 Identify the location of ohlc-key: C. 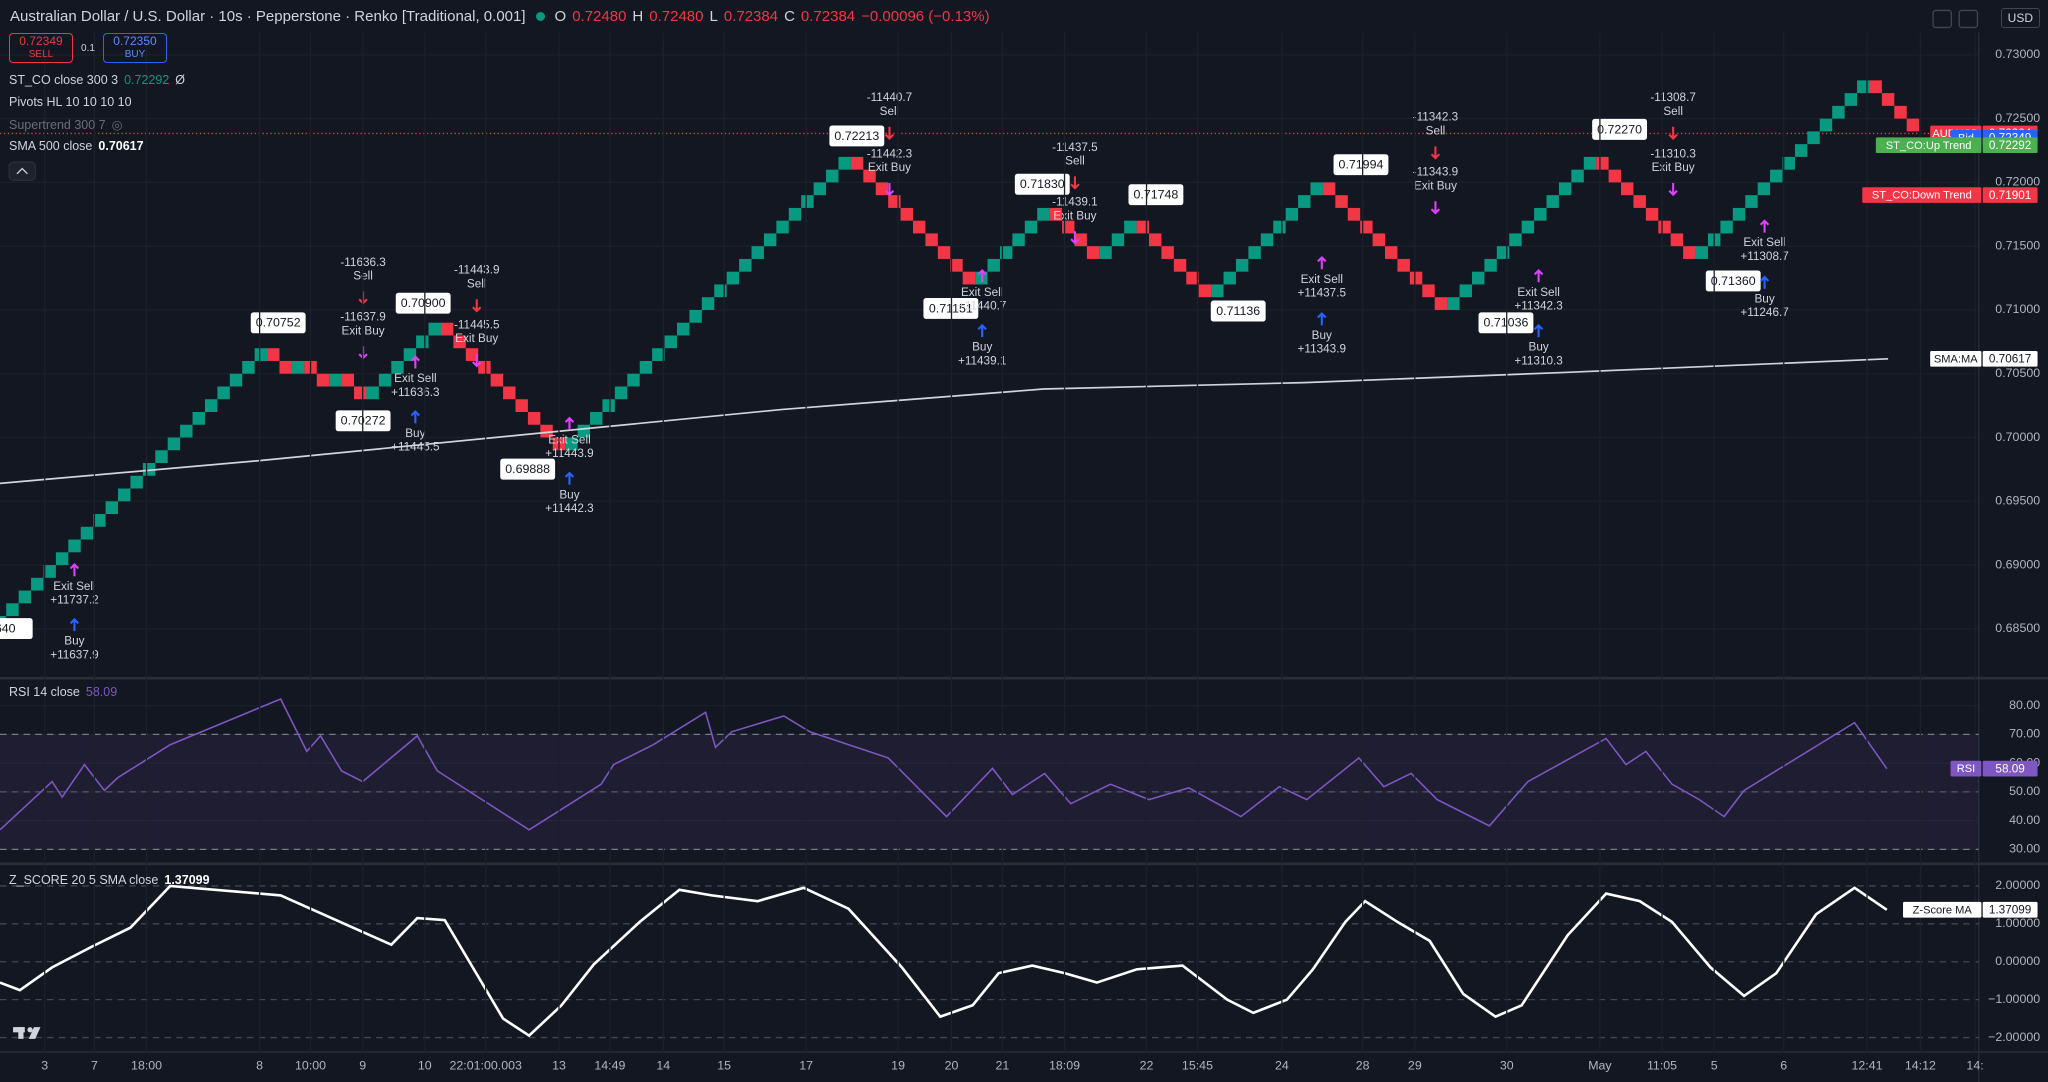
(789, 16).